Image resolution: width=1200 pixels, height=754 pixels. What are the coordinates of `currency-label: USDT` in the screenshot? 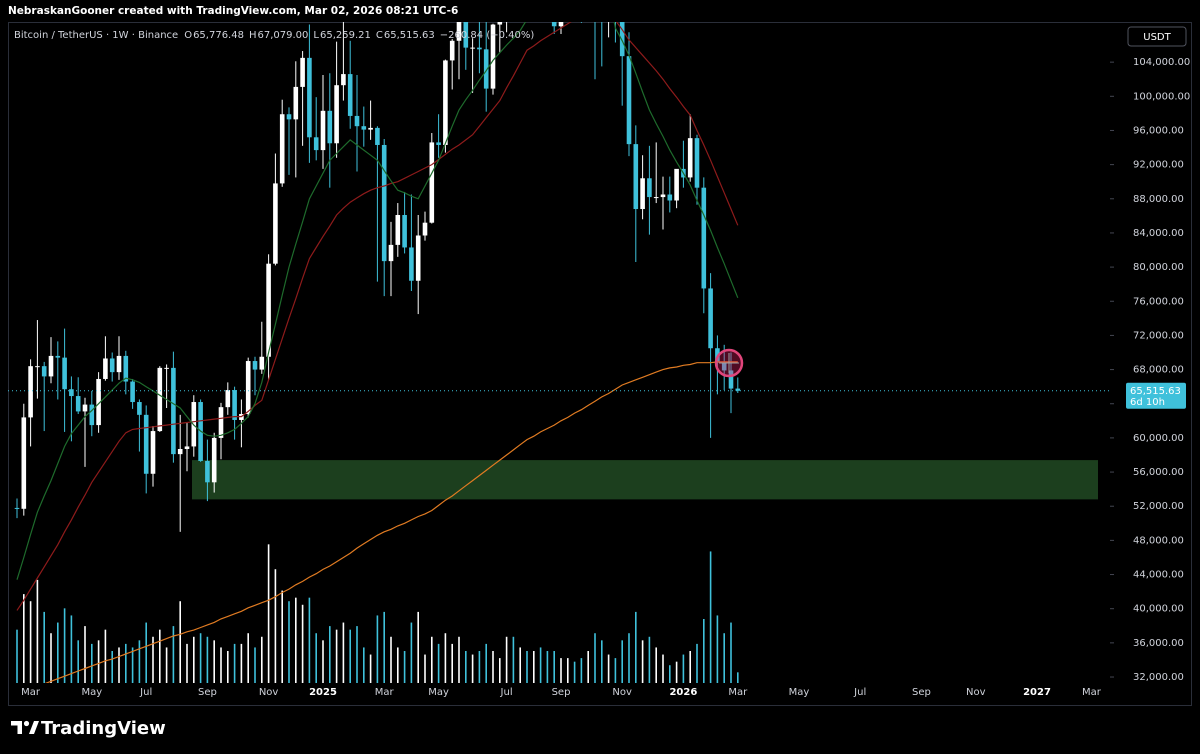 It's located at (1157, 37).